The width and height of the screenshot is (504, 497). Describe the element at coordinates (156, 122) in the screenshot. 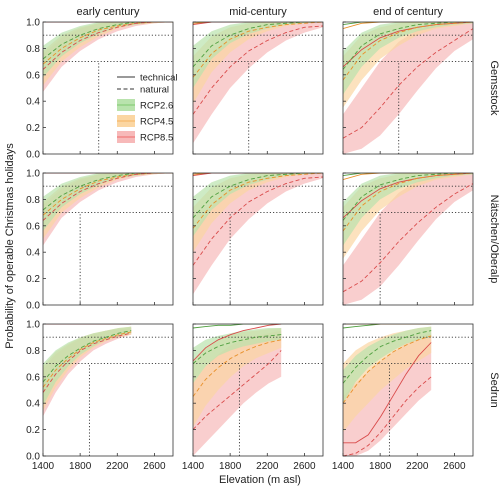

I see `legend-label-rcp45: RCP4.5` at that location.